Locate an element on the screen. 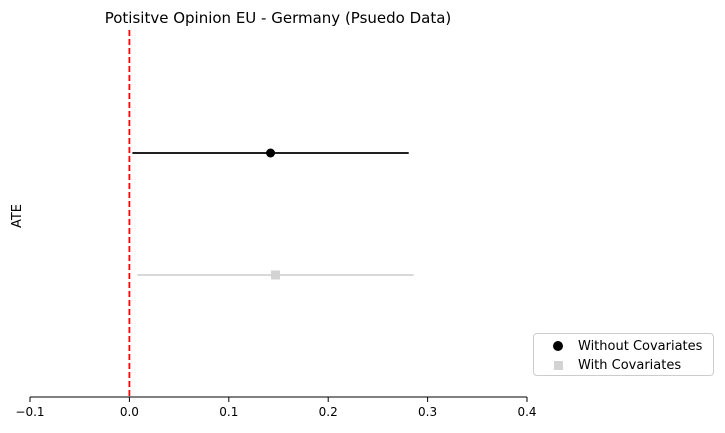 This screenshot has height=433, width=725. x-tick-label: 0.4 is located at coordinates (526, 412).